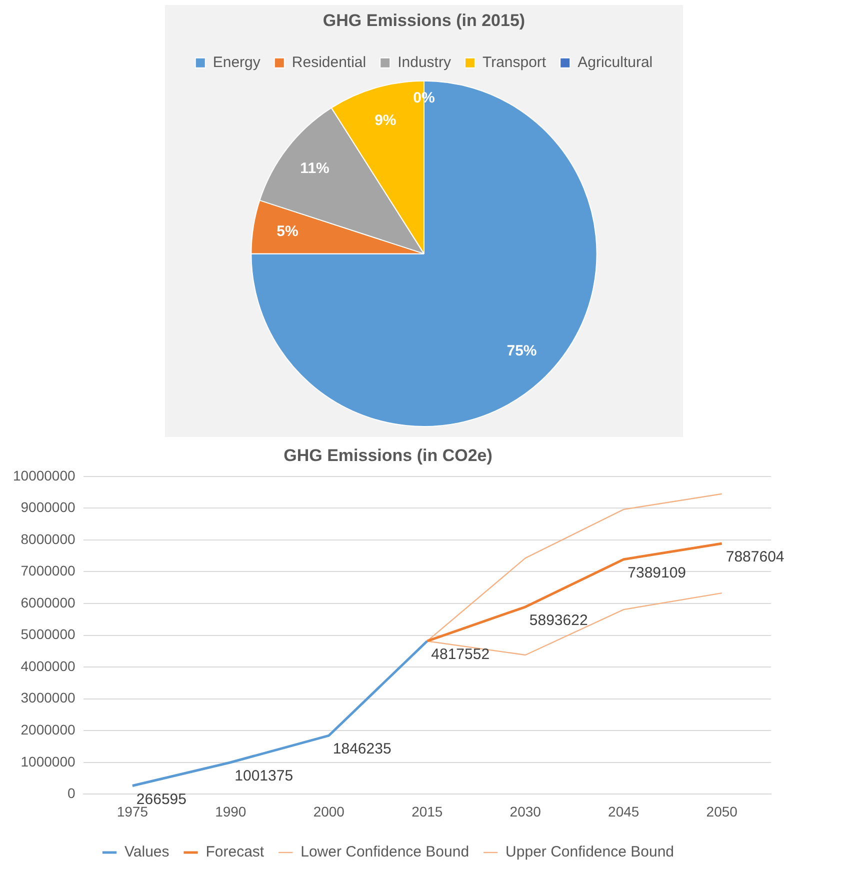 This screenshot has width=846, height=872. Describe the element at coordinates (48, 507) in the screenshot. I see `y-tick-label: 9000000` at that location.